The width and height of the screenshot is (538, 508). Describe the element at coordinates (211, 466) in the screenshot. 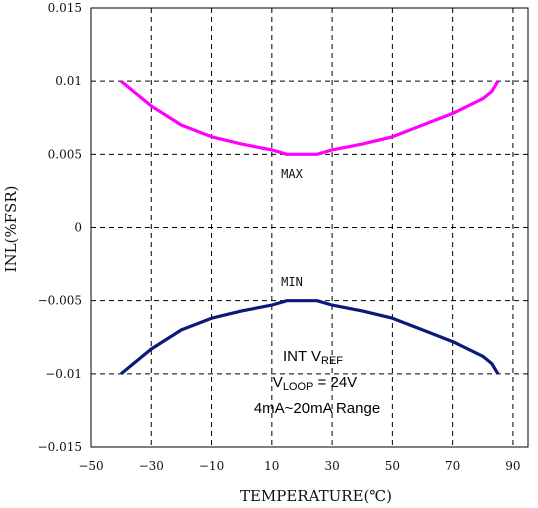

I see `x-tick-label: −10` at that location.